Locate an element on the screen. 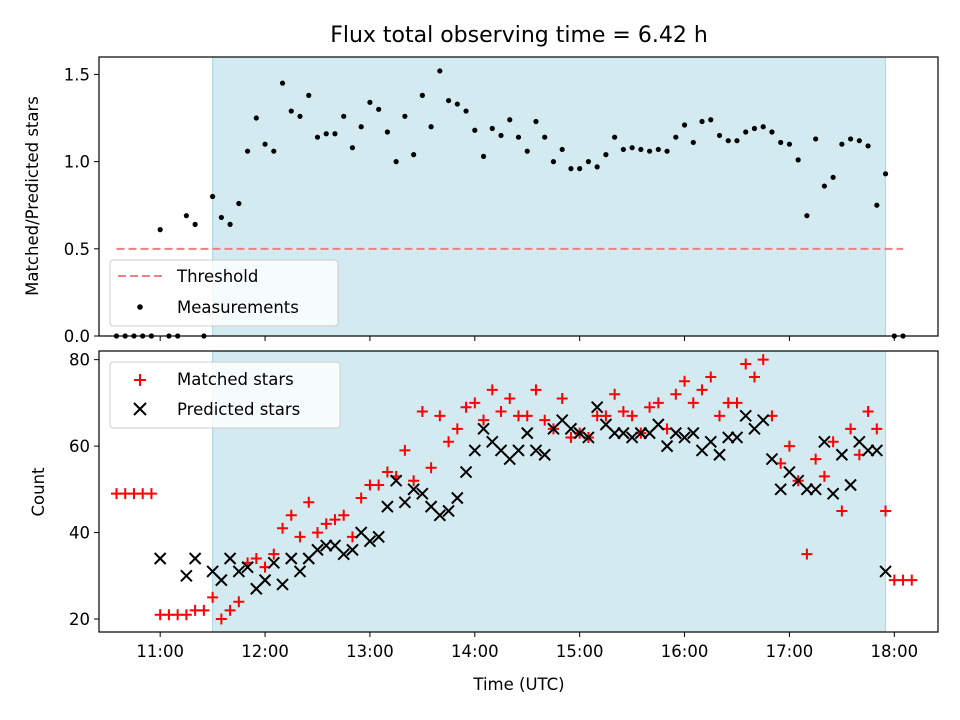 The height and width of the screenshot is (720, 960). y-tick-label: 1.0 is located at coordinates (77, 162).